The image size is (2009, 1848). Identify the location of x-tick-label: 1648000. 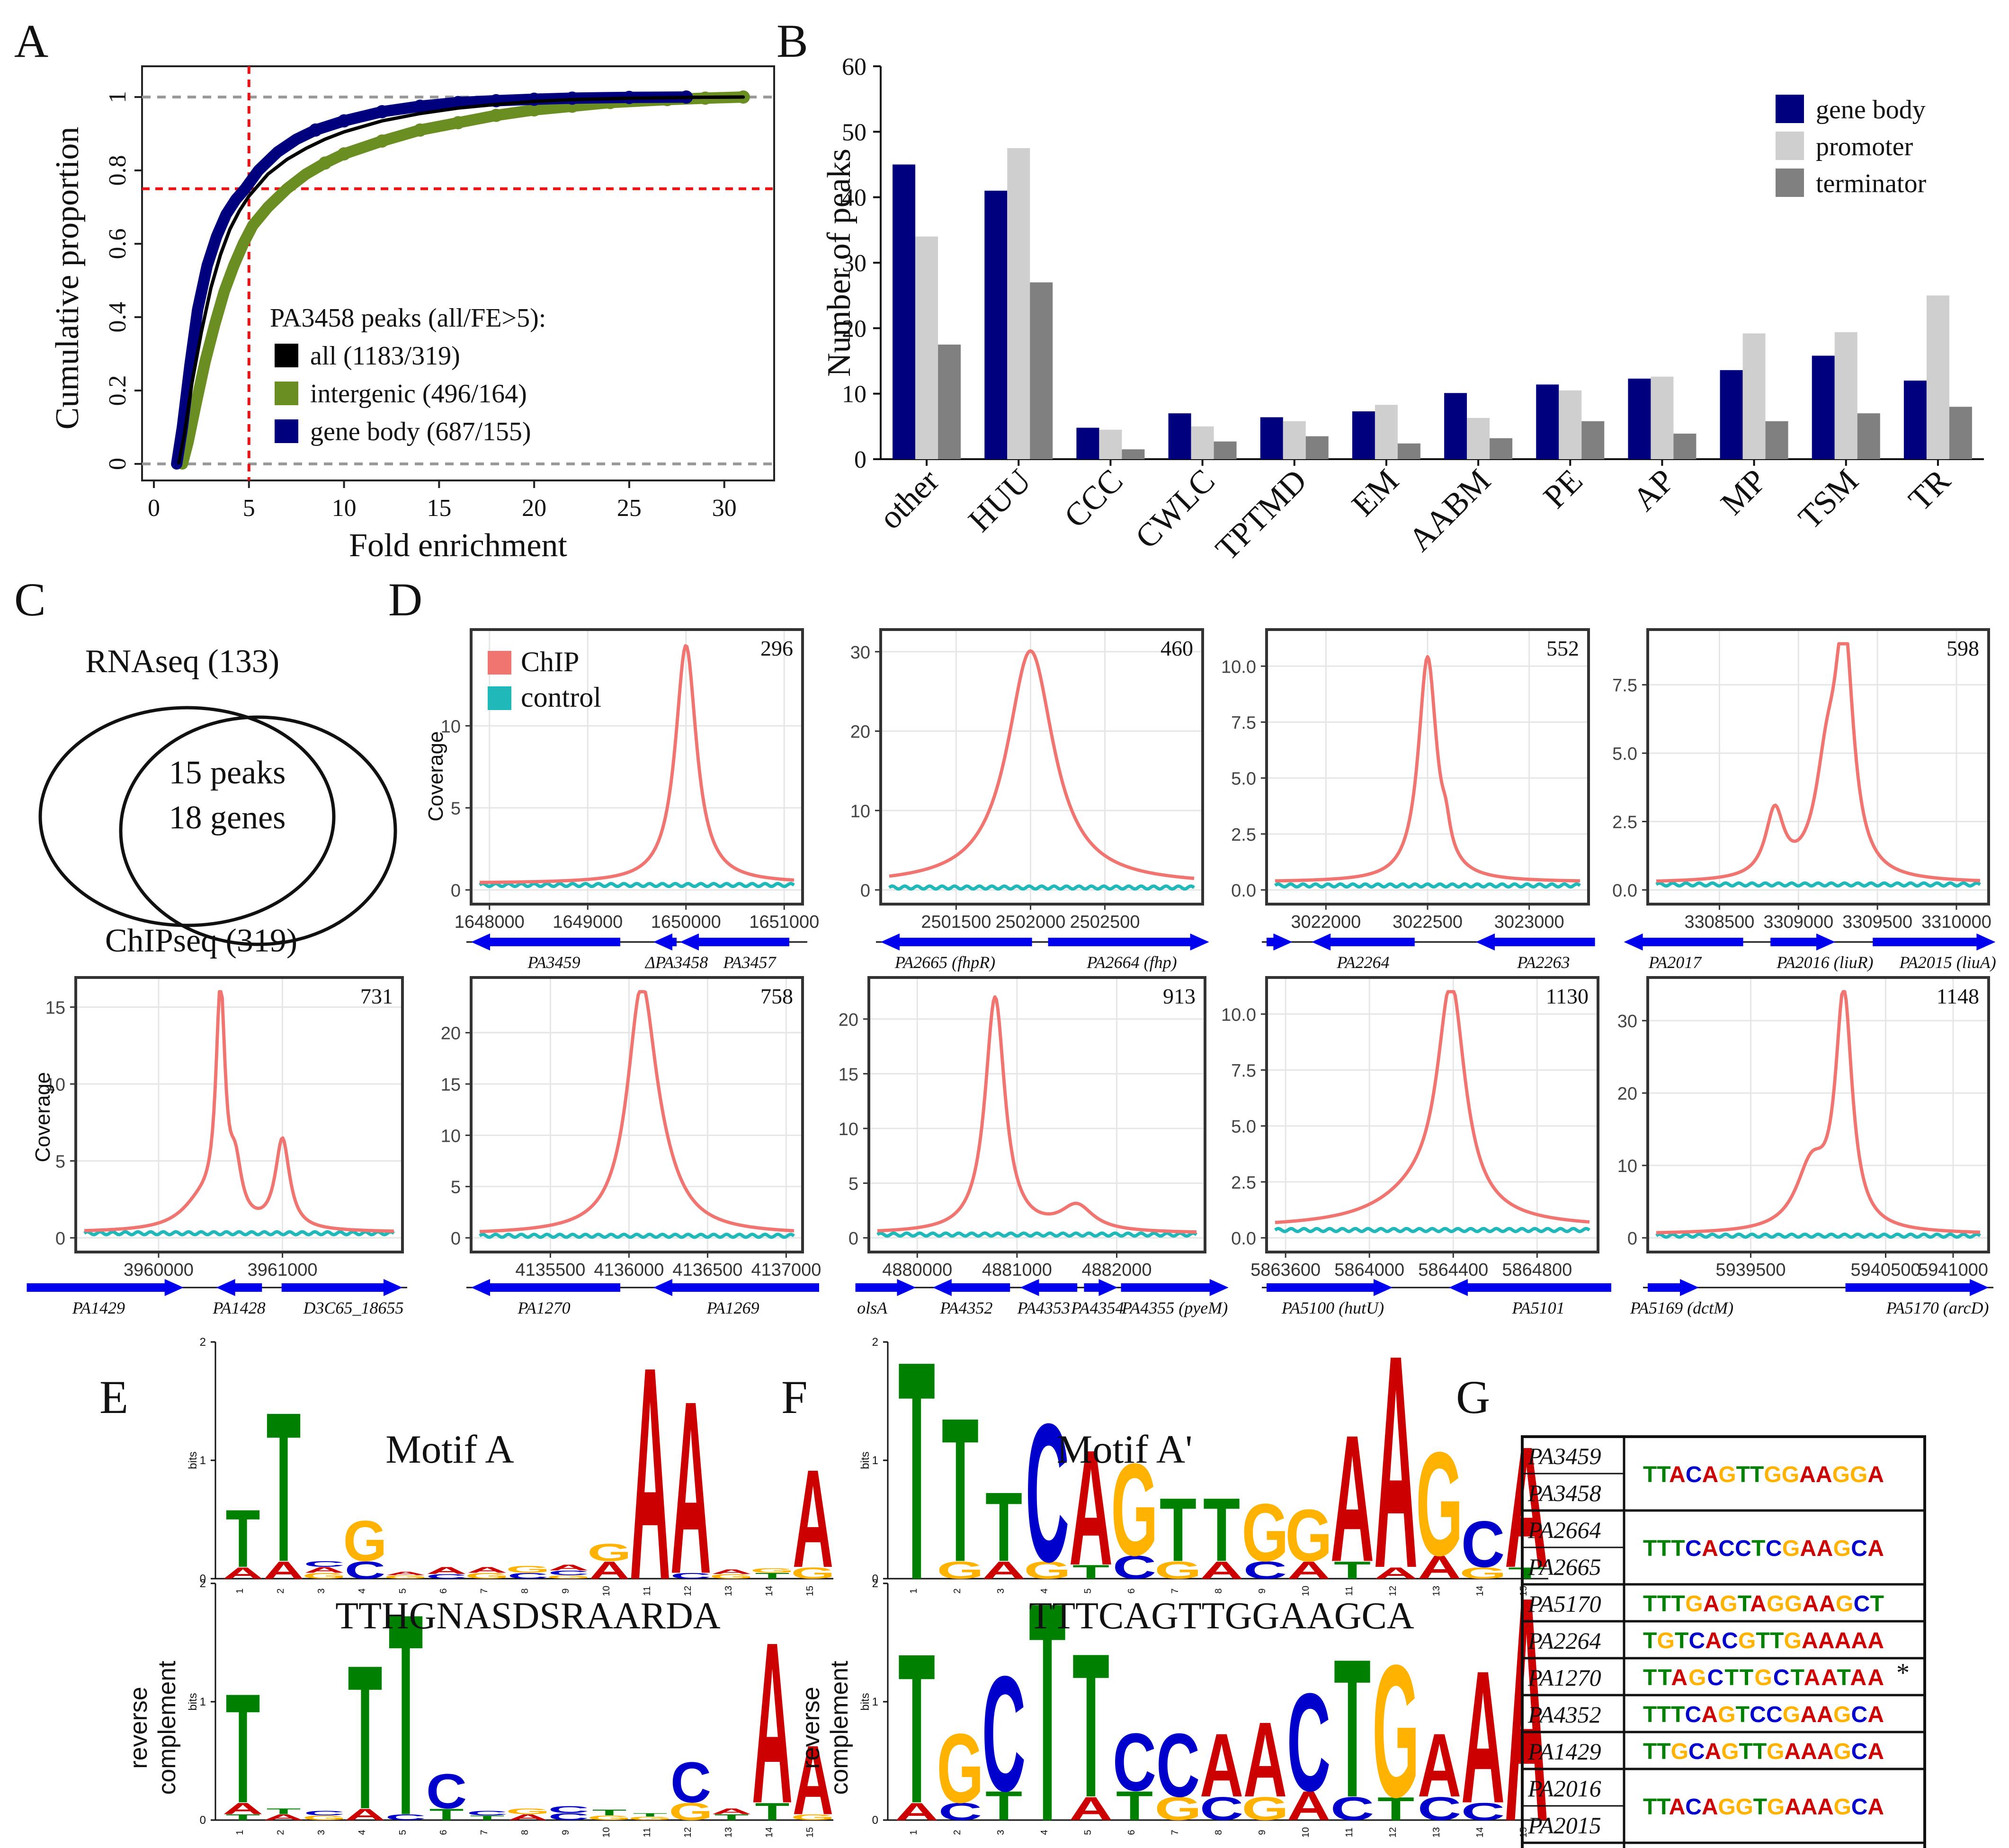
(490, 922).